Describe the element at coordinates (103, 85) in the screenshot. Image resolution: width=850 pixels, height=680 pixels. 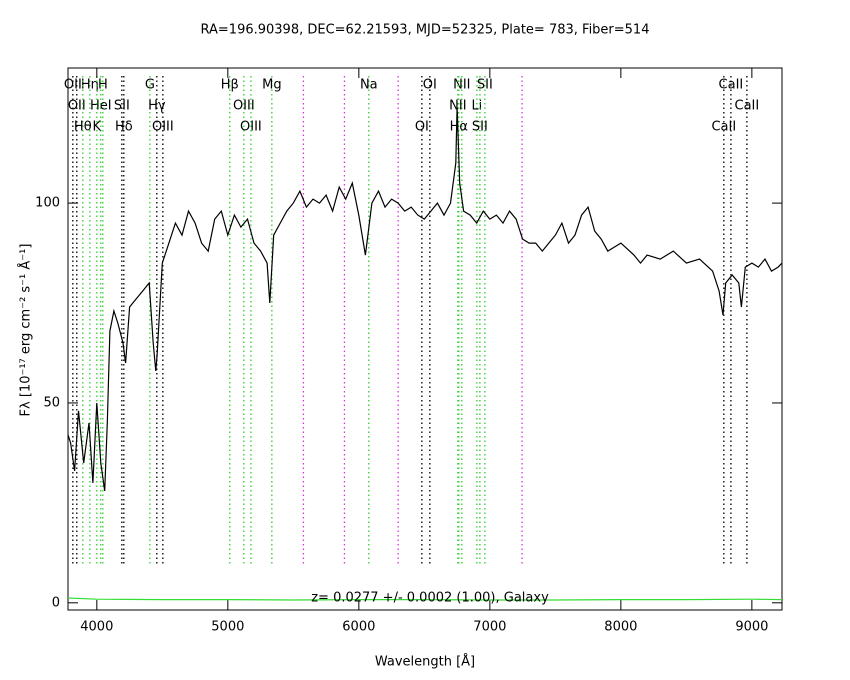
I see `spectral-line-label: H` at that location.